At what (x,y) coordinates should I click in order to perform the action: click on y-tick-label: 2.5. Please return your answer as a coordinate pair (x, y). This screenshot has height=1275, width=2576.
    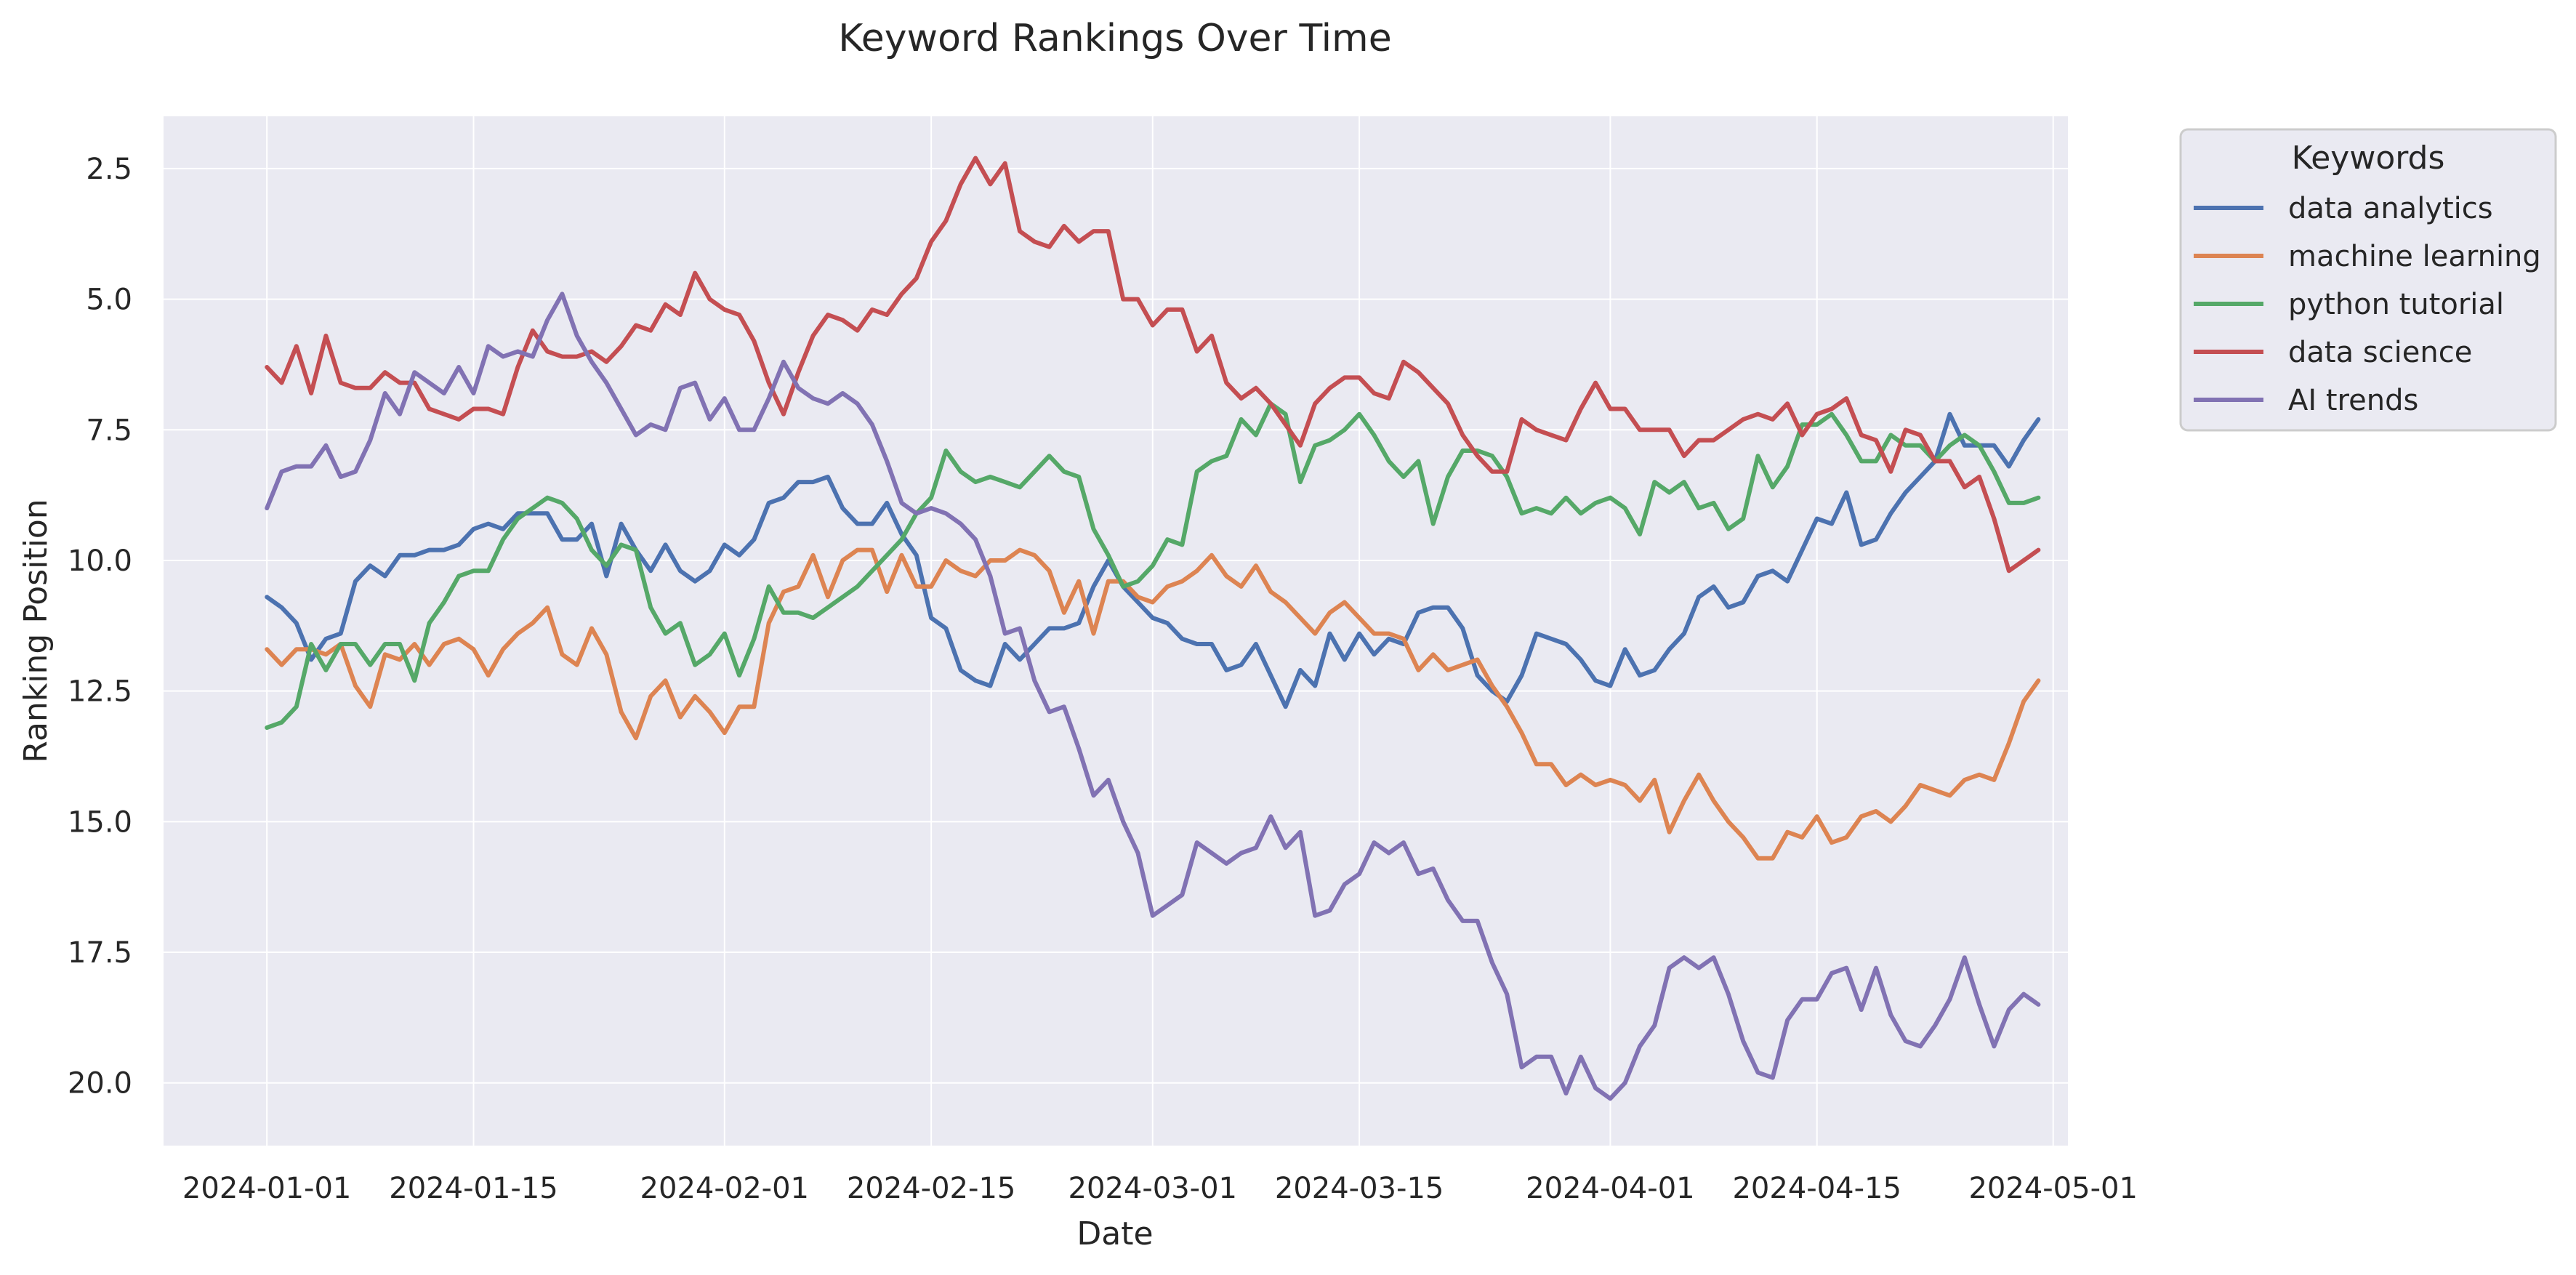
    Looking at the image, I should click on (109, 169).